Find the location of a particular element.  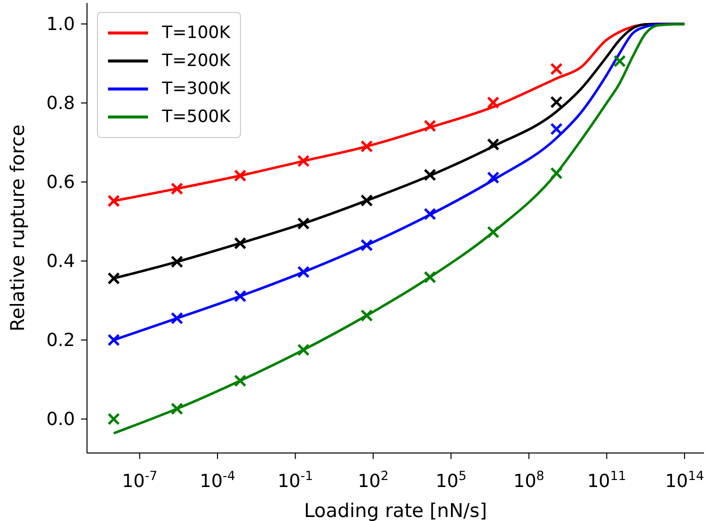

y-tick-label: 0.8 is located at coordinates (60, 103).